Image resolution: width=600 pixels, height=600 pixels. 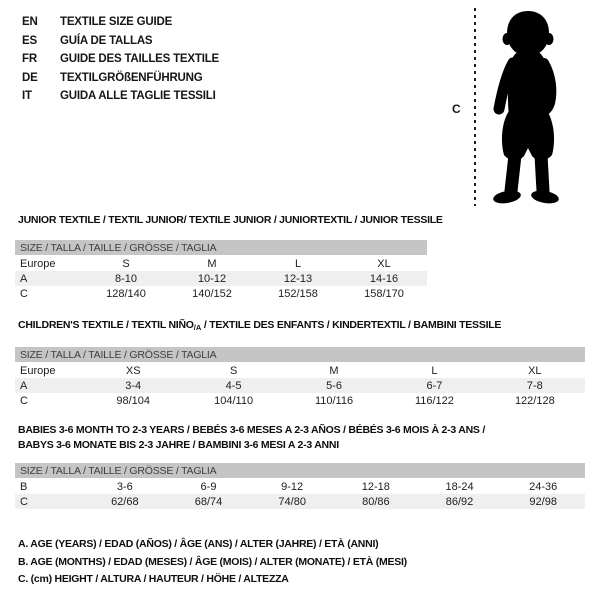 What do you see at coordinates (300, 385) in the screenshot?
I see `table-row: A 3-4 4-5 5-6 6-7 7-8` at bounding box center [300, 385].